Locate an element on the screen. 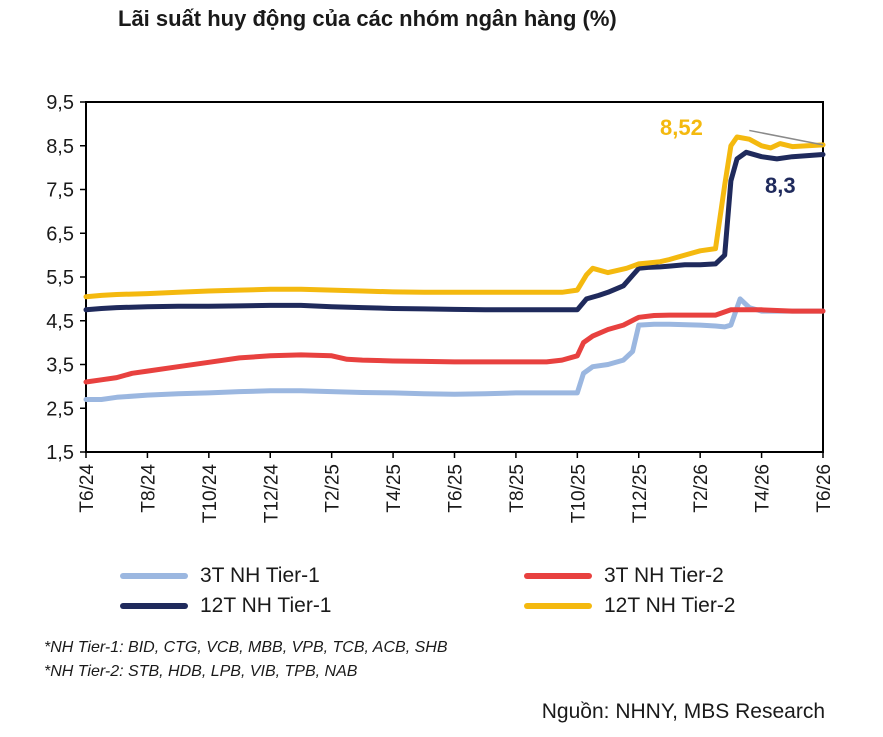 Image resolution: width=883 pixels, height=737 pixels. annotation-label-12t-tier1: 8,3 is located at coordinates (780, 185).